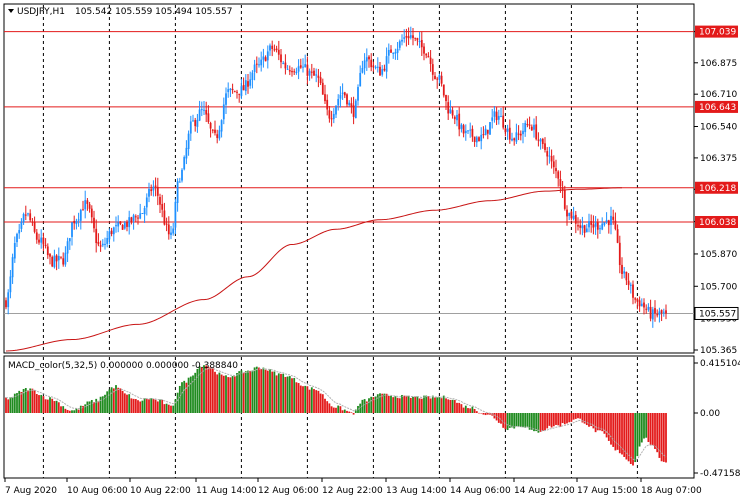 This screenshot has width=740, height=500. Describe the element at coordinates (11, 11) in the screenshot. I see `dropdown-triangle-icon` at that location.